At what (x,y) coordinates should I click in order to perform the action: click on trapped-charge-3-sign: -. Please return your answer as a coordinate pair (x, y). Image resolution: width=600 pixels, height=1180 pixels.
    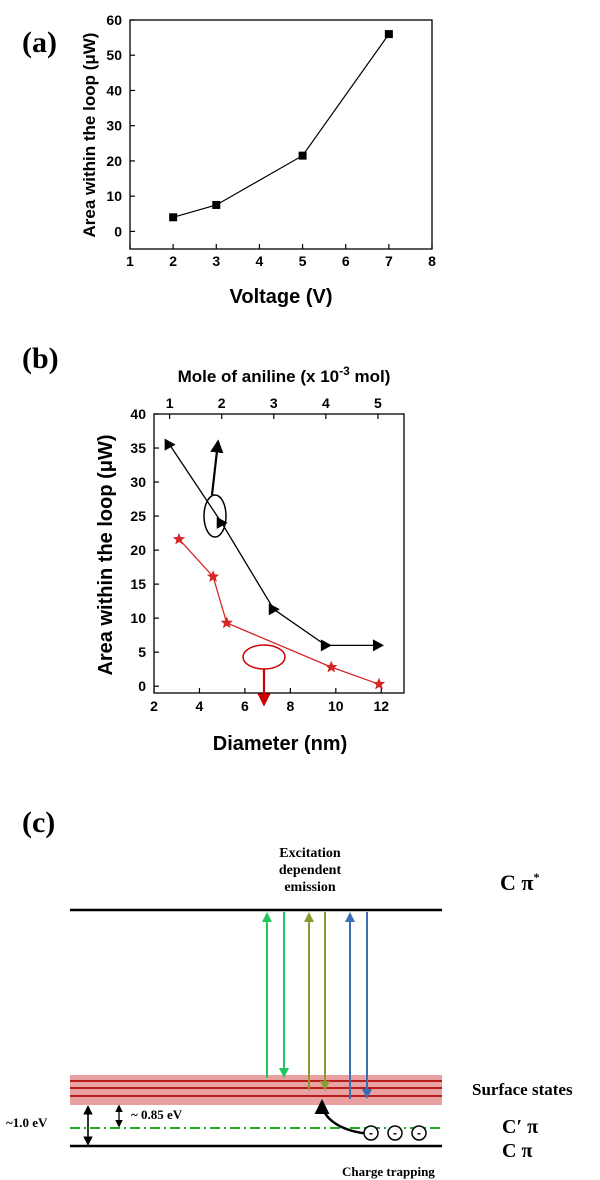
    Looking at the image, I should click on (419, 1133).